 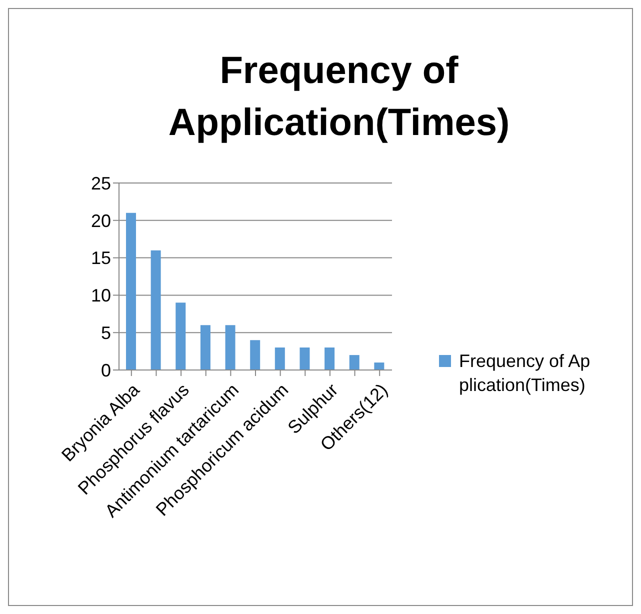 What do you see at coordinates (525, 373) in the screenshot?
I see `legend-label: Frequency of Application(Times)` at bounding box center [525, 373].